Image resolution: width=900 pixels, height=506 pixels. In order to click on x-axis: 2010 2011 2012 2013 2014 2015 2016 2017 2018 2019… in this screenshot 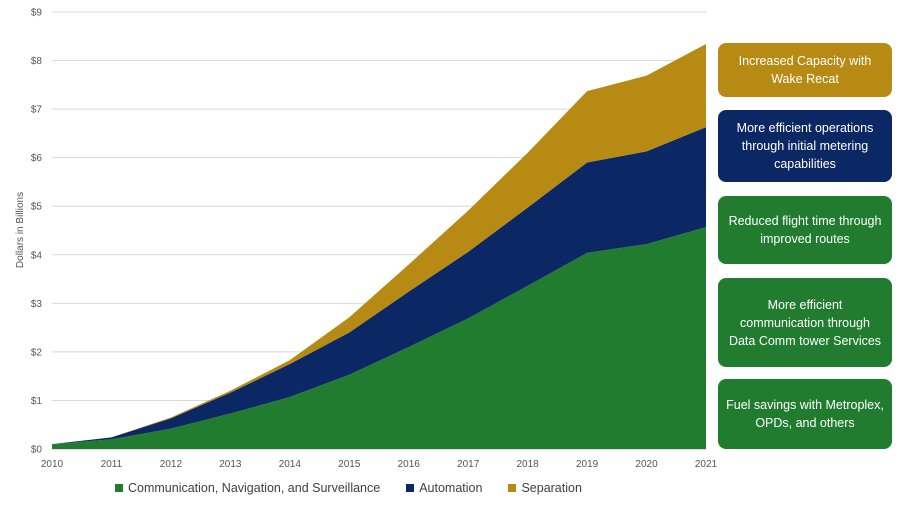, I will do `click(379, 464)`.